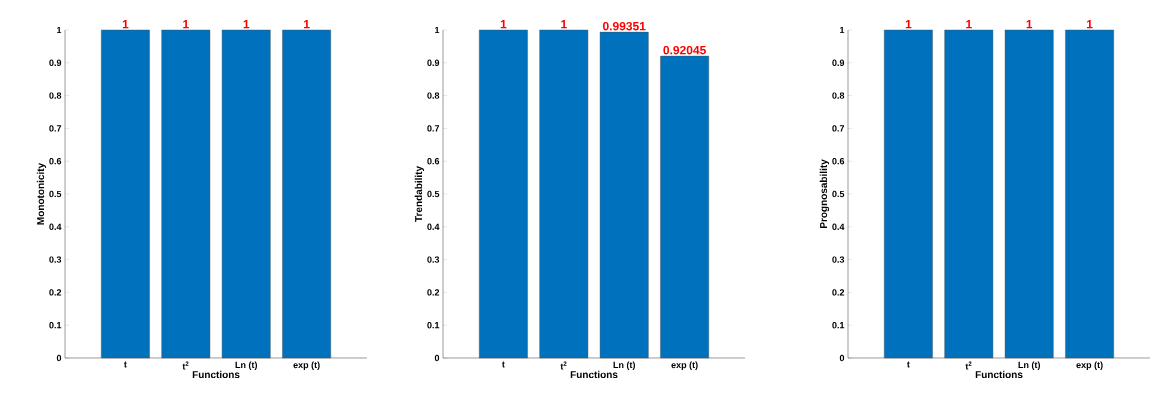 The width and height of the screenshot is (1153, 401). Describe the element at coordinates (684, 50) in the screenshot. I see `data-label: 0.92045` at that location.